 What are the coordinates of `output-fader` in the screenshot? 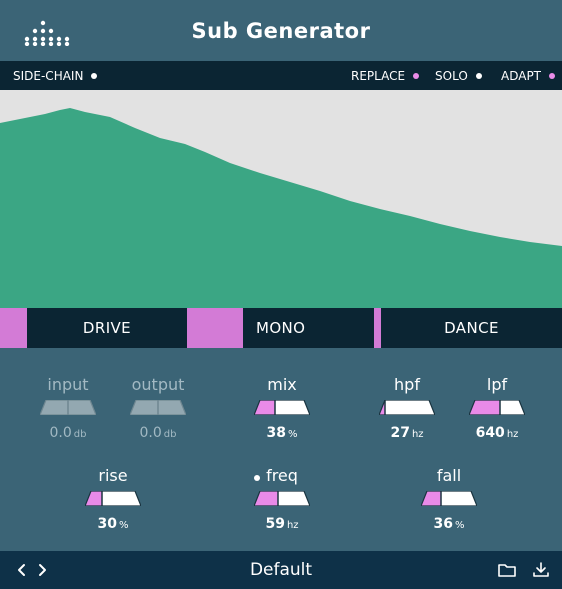 It's located at (158, 407).